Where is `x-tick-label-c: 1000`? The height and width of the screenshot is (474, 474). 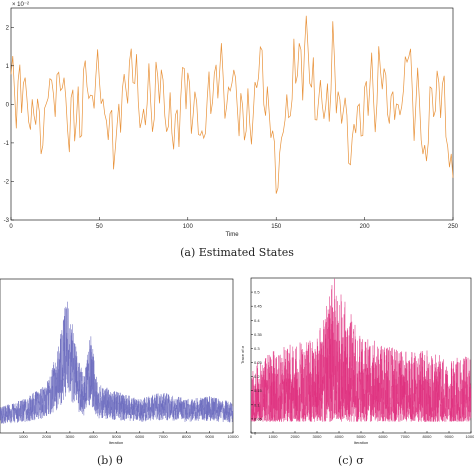 x-tick-label-c: 1000 is located at coordinates (274, 436).